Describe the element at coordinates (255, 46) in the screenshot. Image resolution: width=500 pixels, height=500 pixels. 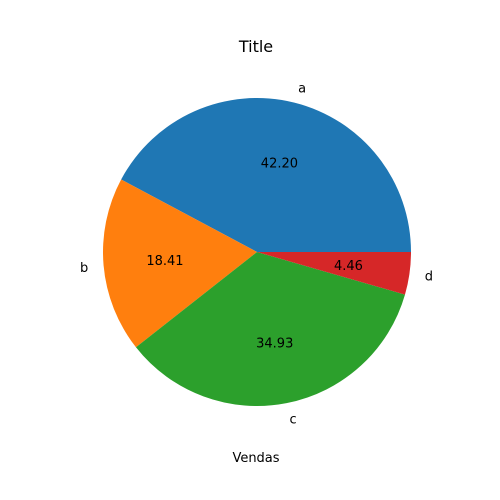
I see `chart-title: Title` at that location.